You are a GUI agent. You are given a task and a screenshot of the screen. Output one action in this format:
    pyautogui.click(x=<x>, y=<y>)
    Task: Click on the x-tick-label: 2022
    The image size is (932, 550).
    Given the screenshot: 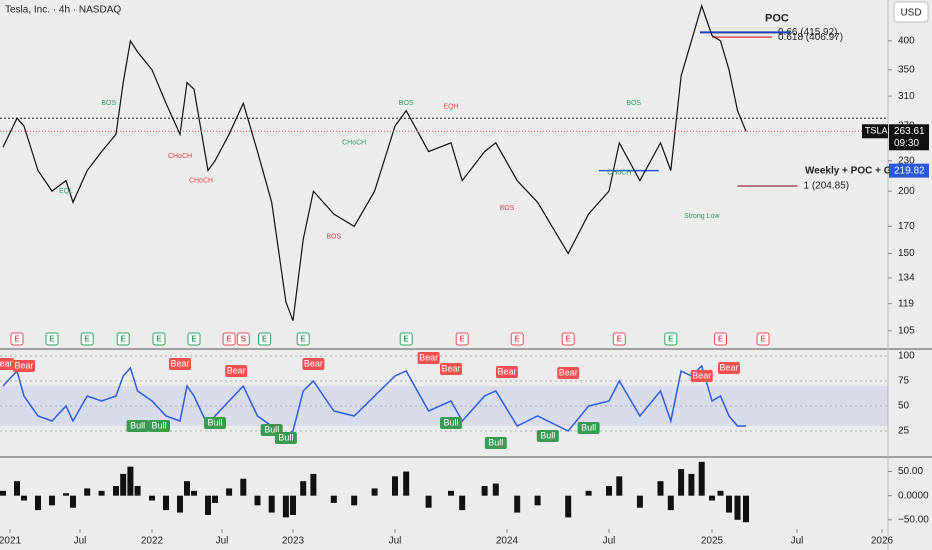 What is the action you would take?
    pyautogui.click(x=152, y=541)
    